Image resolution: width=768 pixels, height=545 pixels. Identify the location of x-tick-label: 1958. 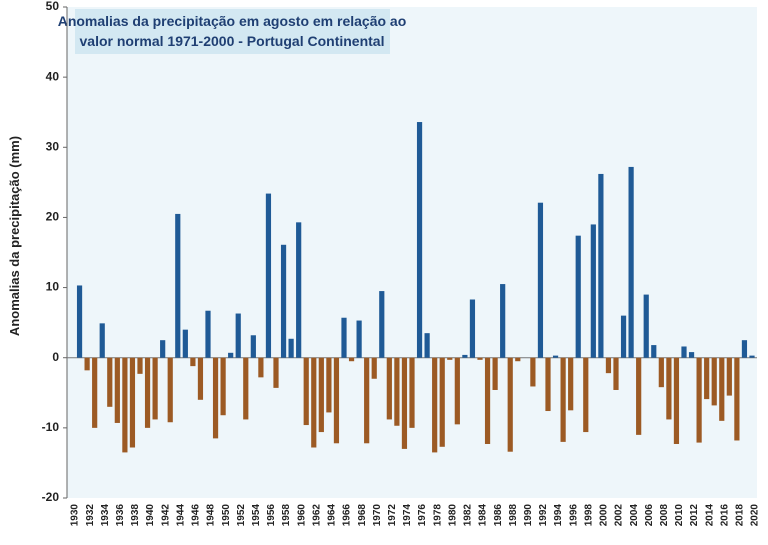
(286, 515).